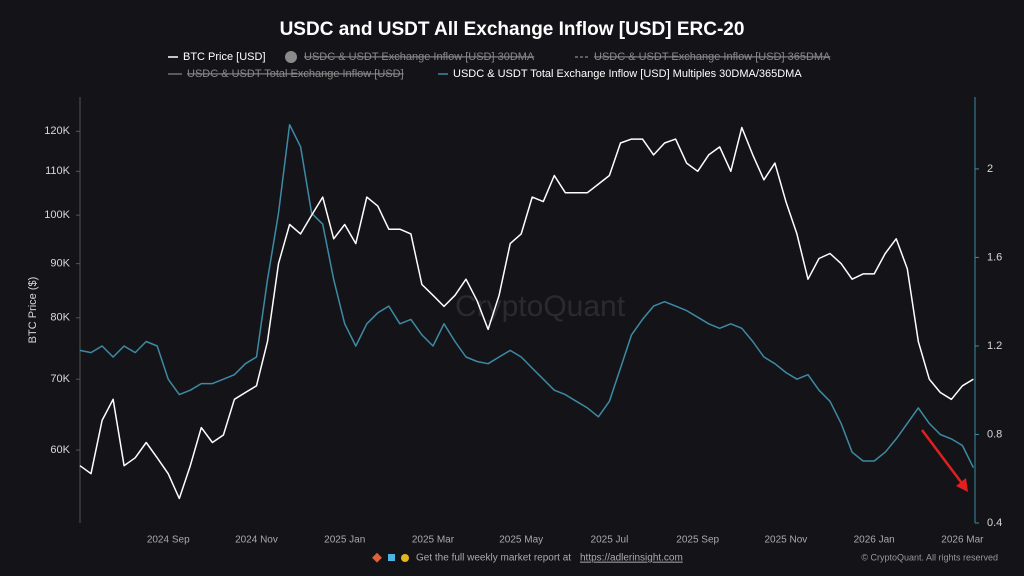 This screenshot has width=1024, height=576. I want to click on legend-label: USDC & USDT Exchange Inflow [USD] 365DMA, so click(712, 57).